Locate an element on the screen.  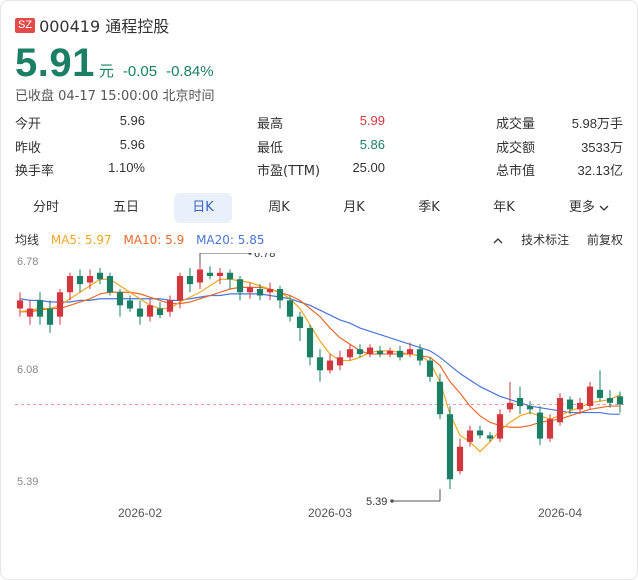
low-marker-dot is located at coordinates (392, 501).